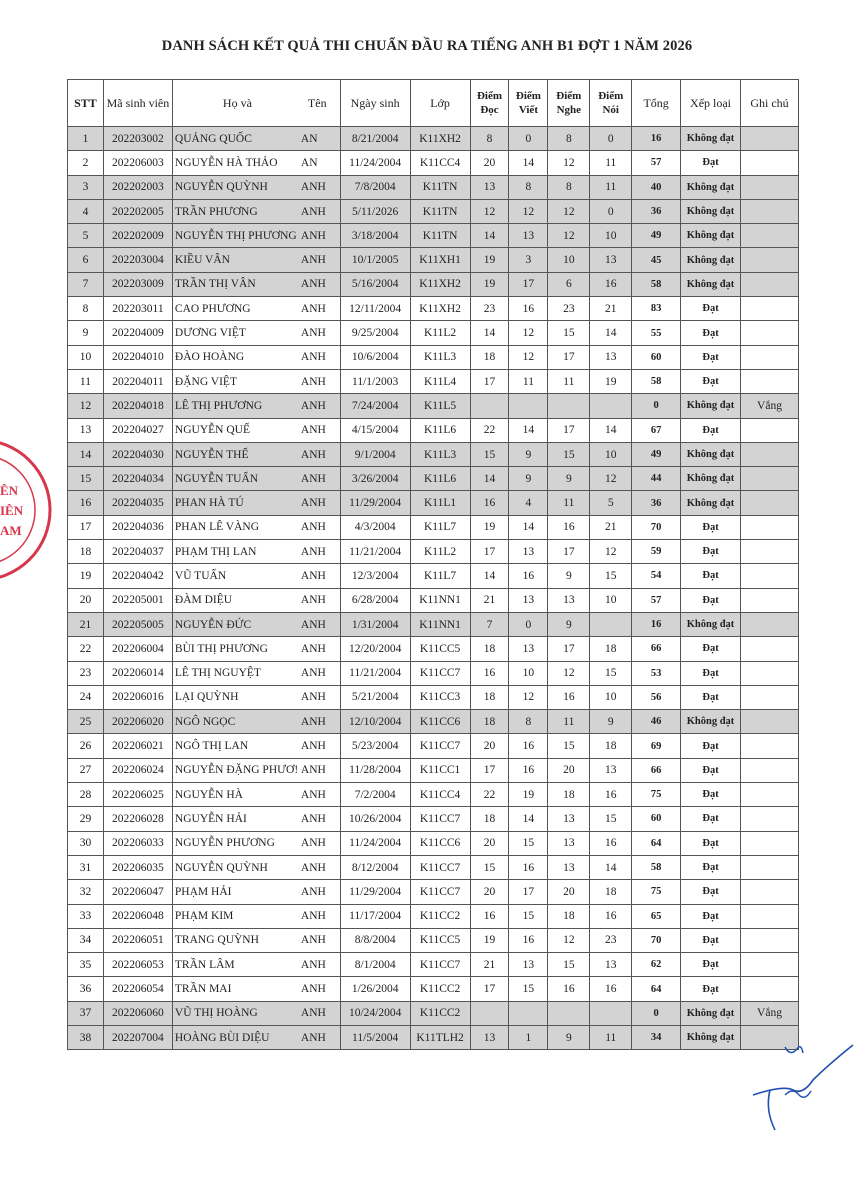 The width and height of the screenshot is (854, 1200). What do you see at coordinates (203, 989) in the screenshot?
I see `surname: TRẦN MAI` at bounding box center [203, 989].